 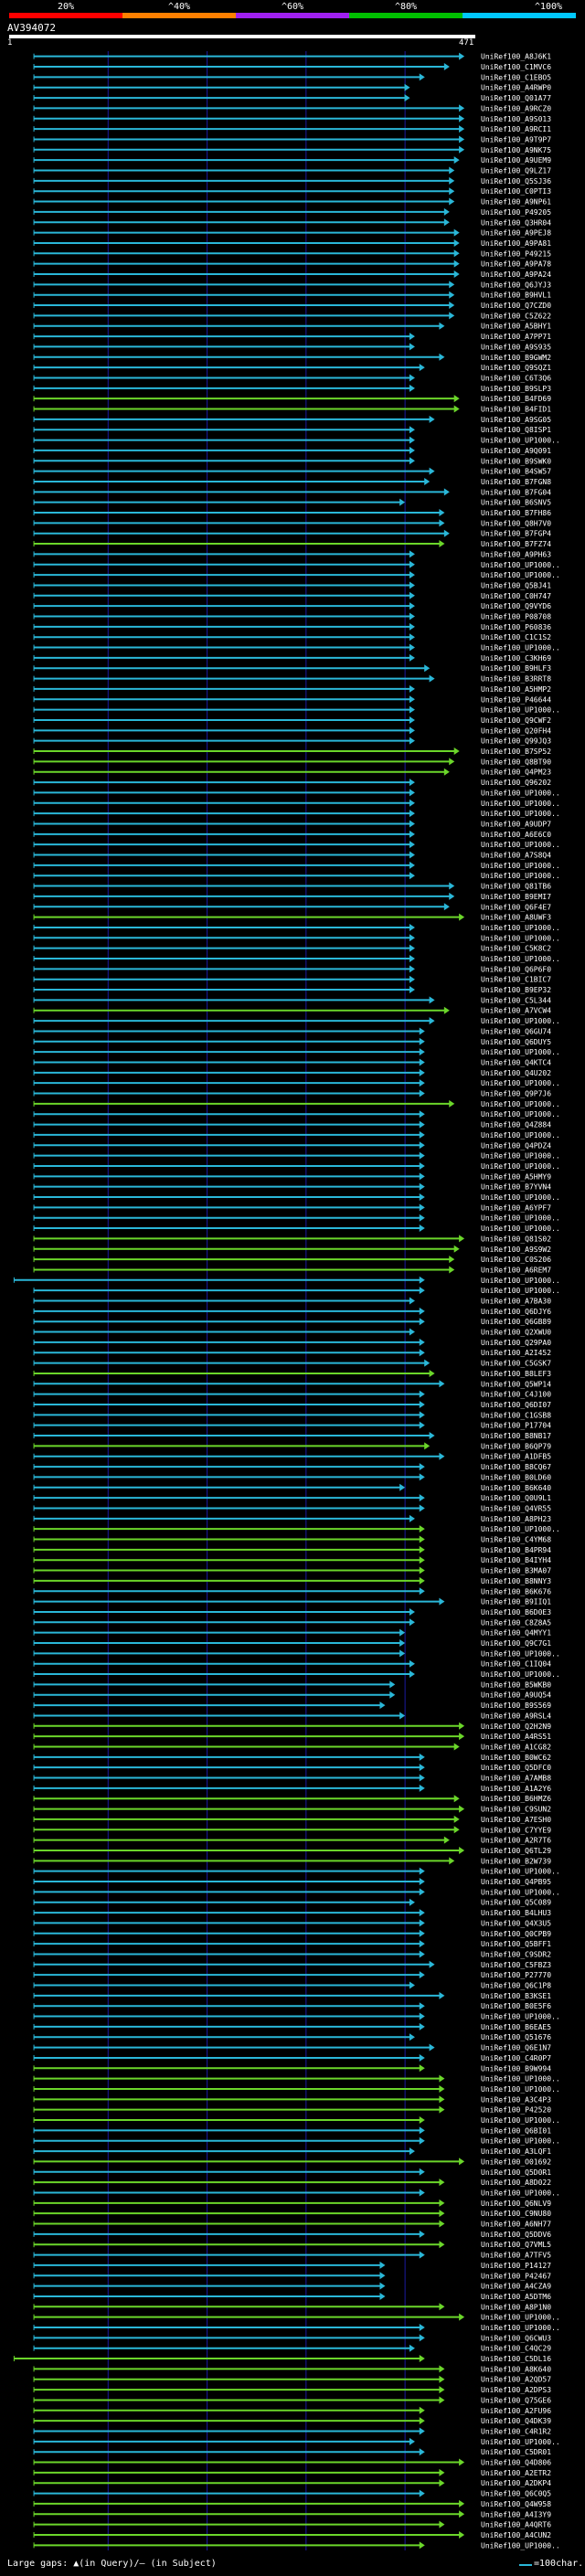 I want to click on hit-label: UniRef100_A7TFV5, so click(x=516, y=2256).